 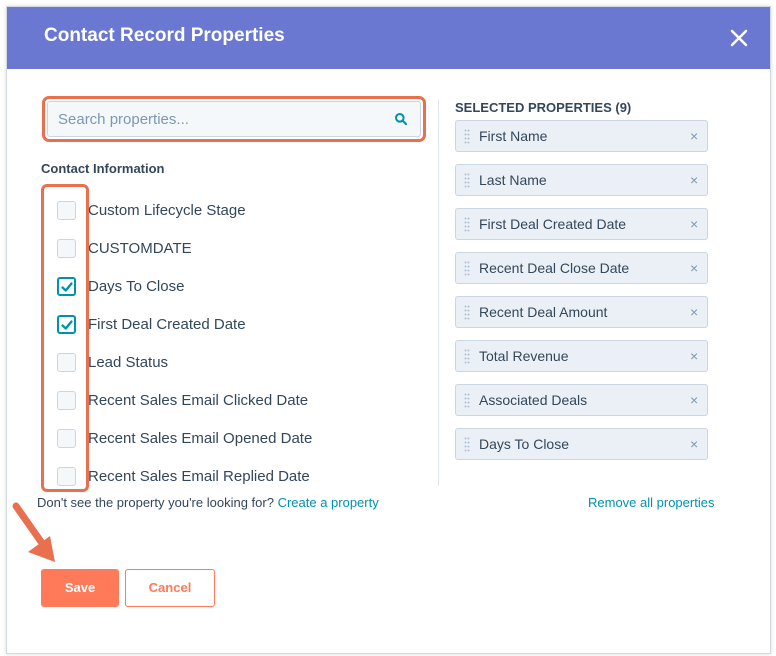 I want to click on save-button: Save, so click(x=80, y=588).